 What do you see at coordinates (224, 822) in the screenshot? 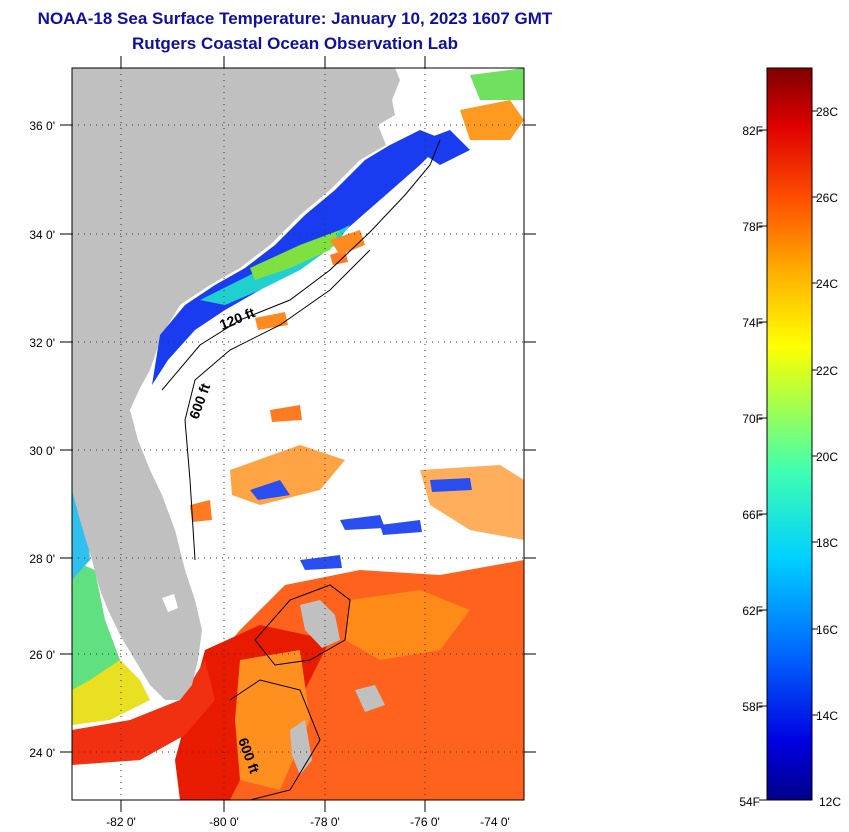
I see `lon-label-80: -80 0'` at bounding box center [224, 822].